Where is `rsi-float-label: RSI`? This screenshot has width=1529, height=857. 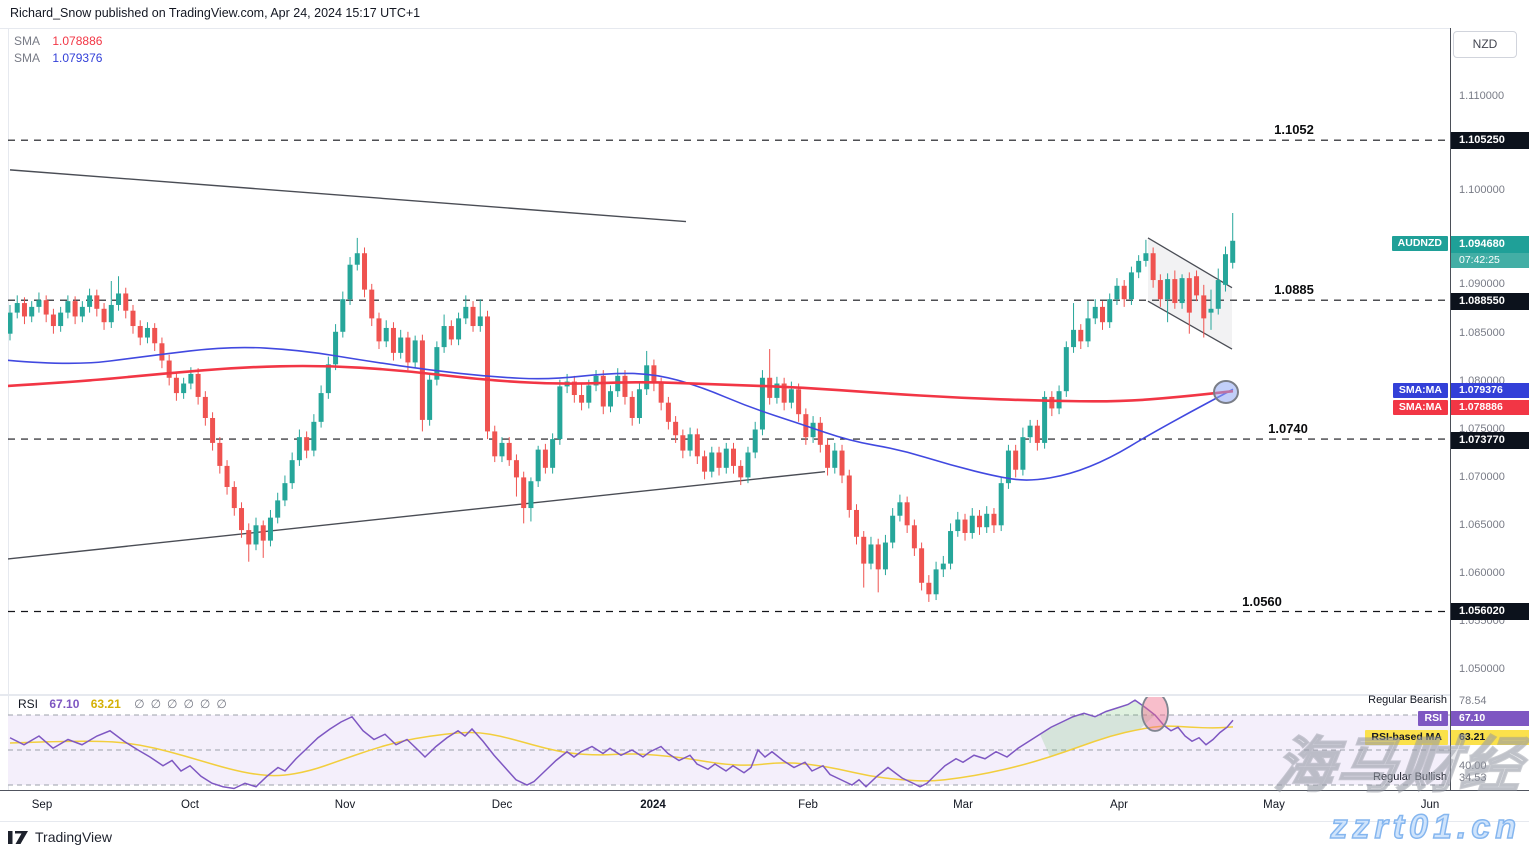 rsi-float-label: RSI is located at coordinates (1433, 718).